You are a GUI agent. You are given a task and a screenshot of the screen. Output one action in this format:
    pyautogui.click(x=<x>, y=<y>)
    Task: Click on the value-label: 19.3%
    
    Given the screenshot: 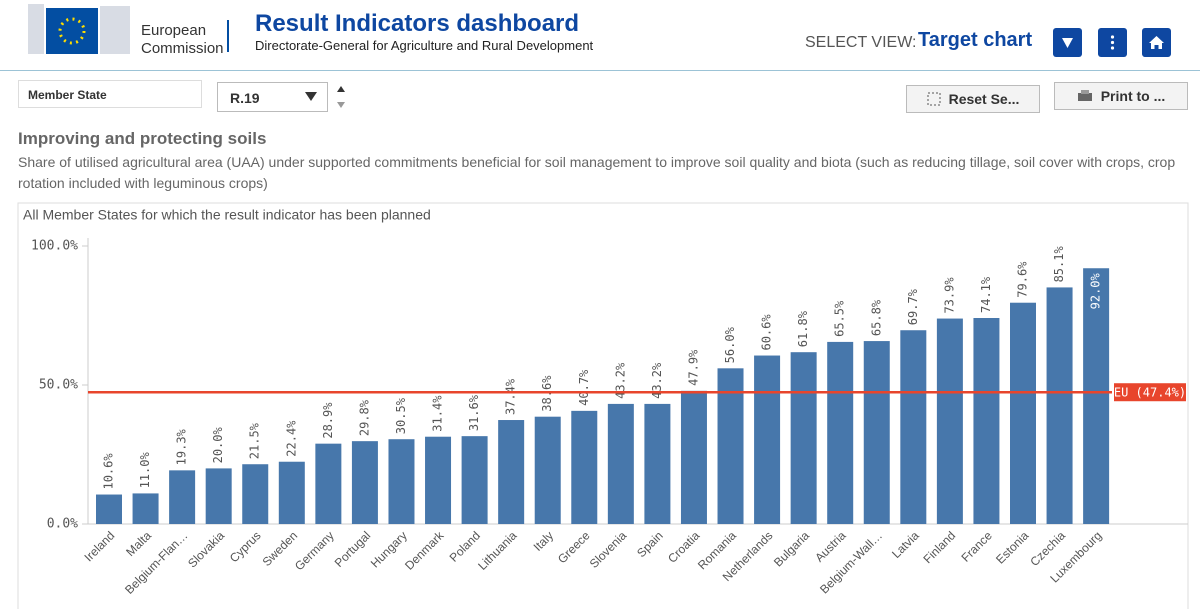 What is the action you would take?
    pyautogui.click(x=182, y=446)
    